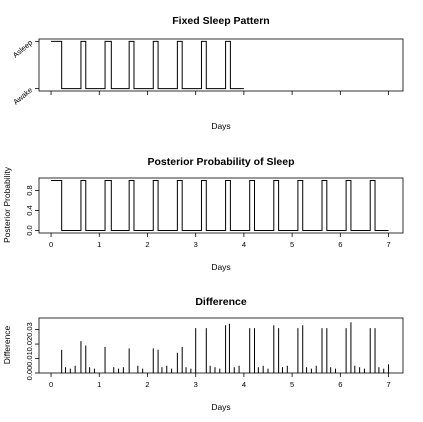 The height and width of the screenshot is (422, 423). What do you see at coordinates (221, 302) in the screenshot?
I see `chart-title: Difference` at bounding box center [221, 302].